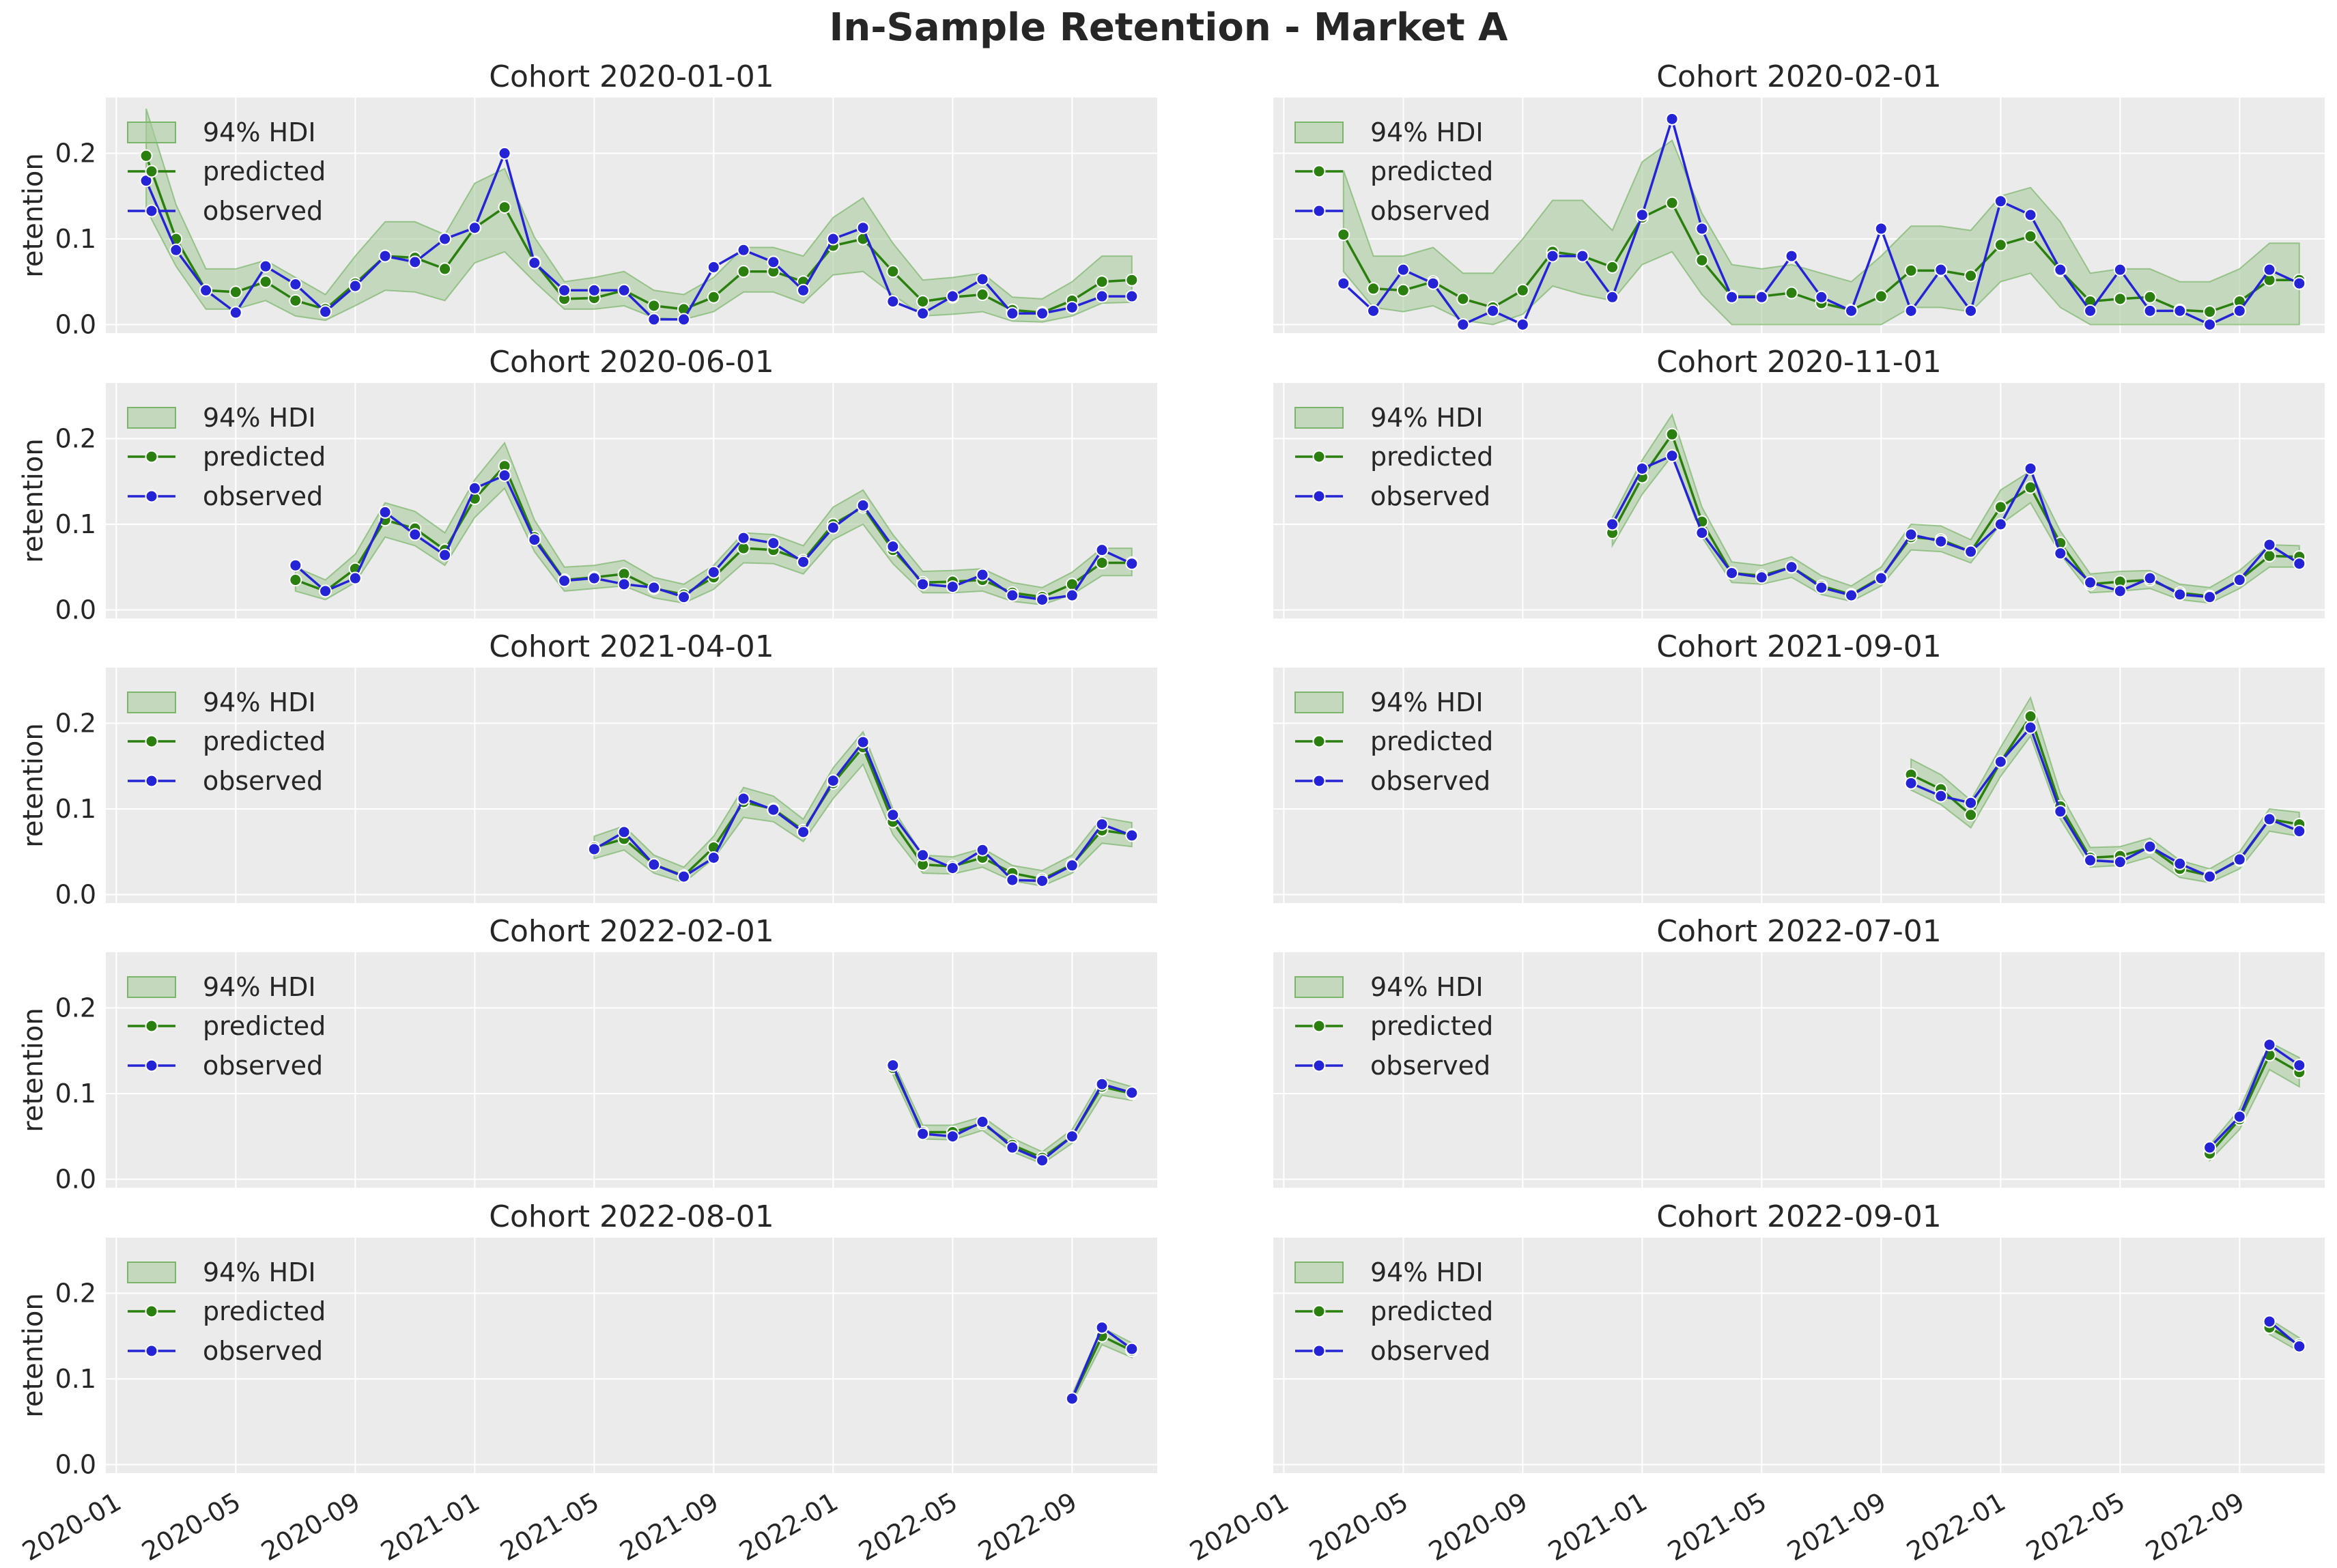 This screenshot has width=2337, height=1568. What do you see at coordinates (75, 324) in the screenshot?
I see `y-tick-label: 0.0` at bounding box center [75, 324].